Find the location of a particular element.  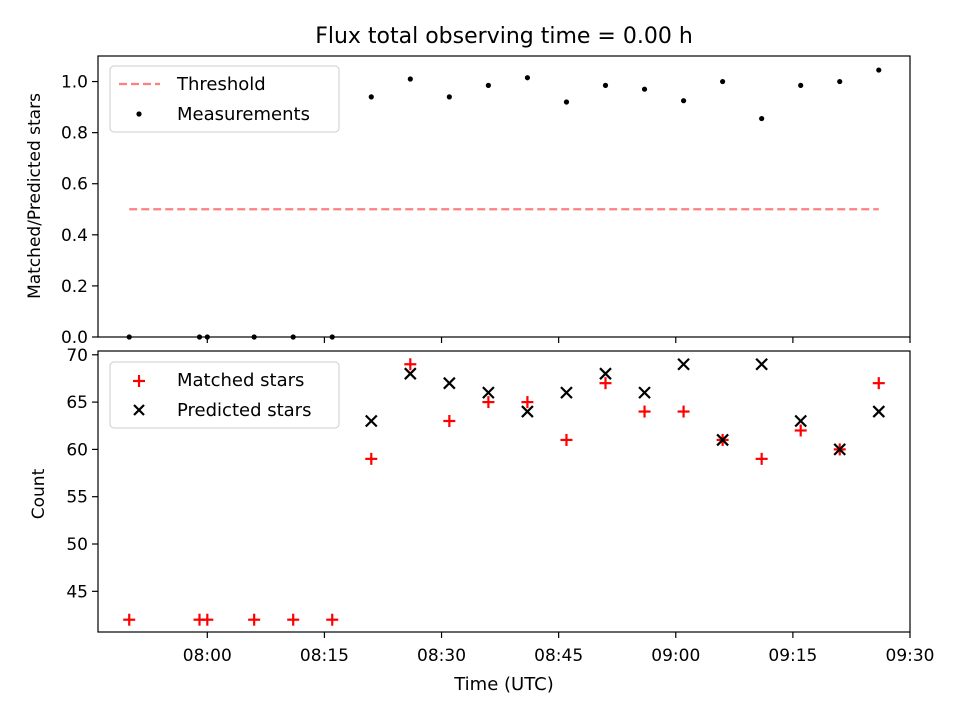

chart-title: Flux total observing time = 0.00 h is located at coordinates (504, 36).